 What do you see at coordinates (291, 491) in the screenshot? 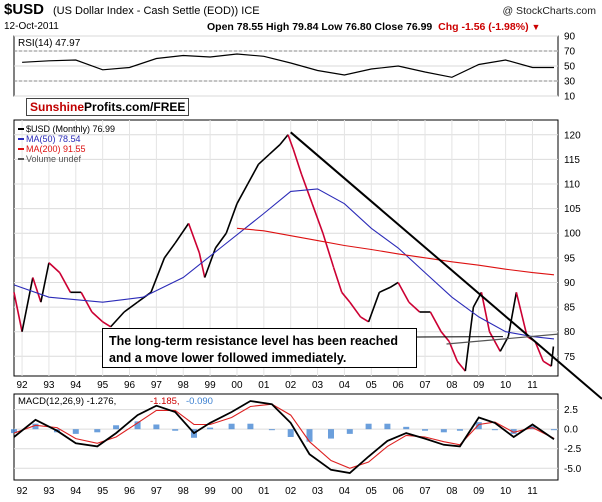
I see `macd-year-tick-label: 02` at bounding box center [291, 491].